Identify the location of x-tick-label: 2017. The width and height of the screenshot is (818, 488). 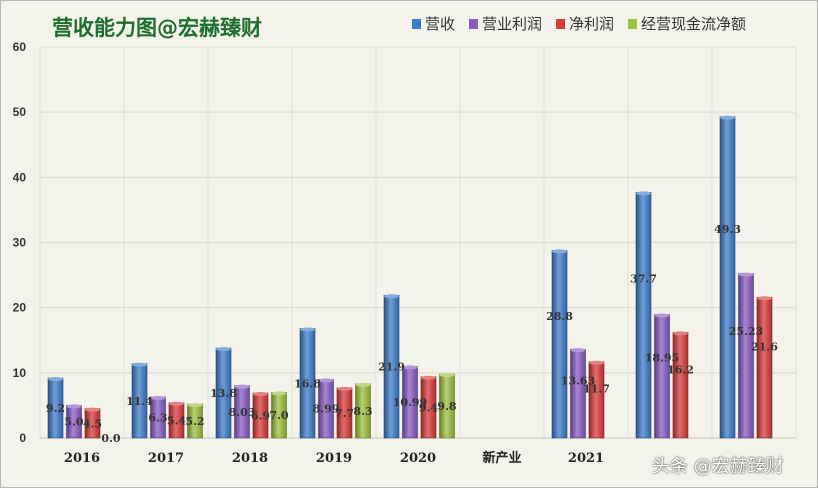
(166, 458).